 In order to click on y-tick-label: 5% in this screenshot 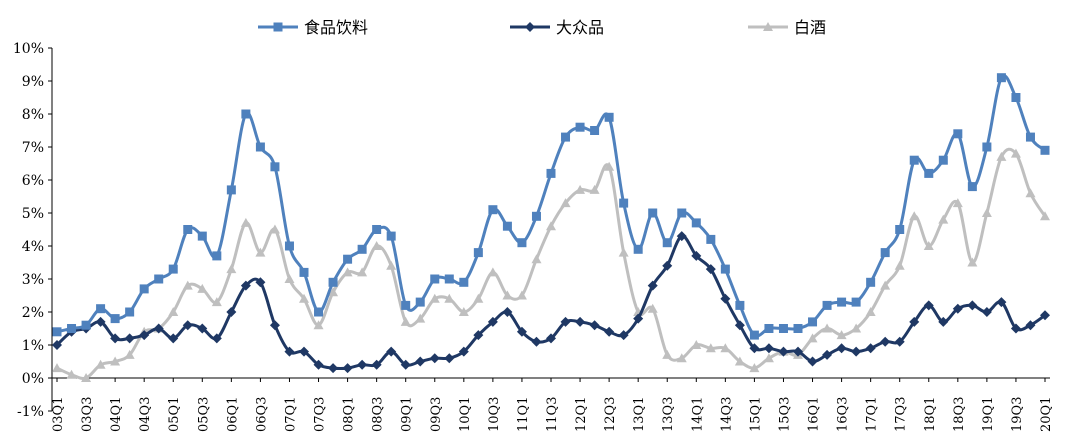, I will do `click(33, 214)`.